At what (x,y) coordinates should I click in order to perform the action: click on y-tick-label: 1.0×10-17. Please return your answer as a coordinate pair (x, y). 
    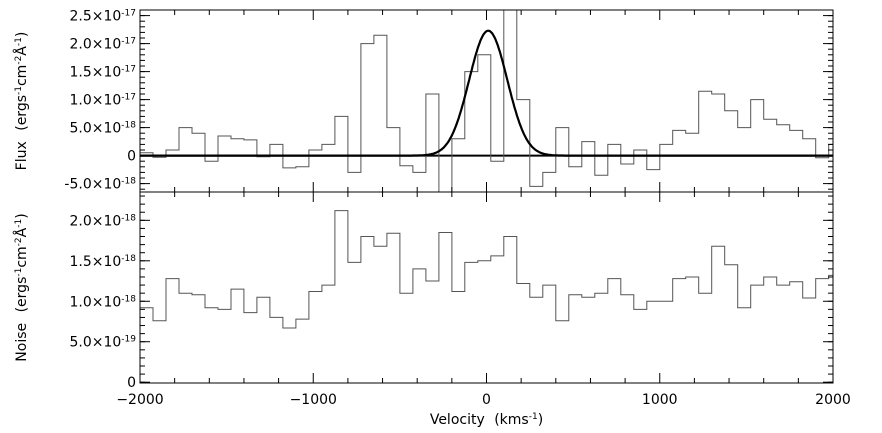
    Looking at the image, I should click on (102, 101).